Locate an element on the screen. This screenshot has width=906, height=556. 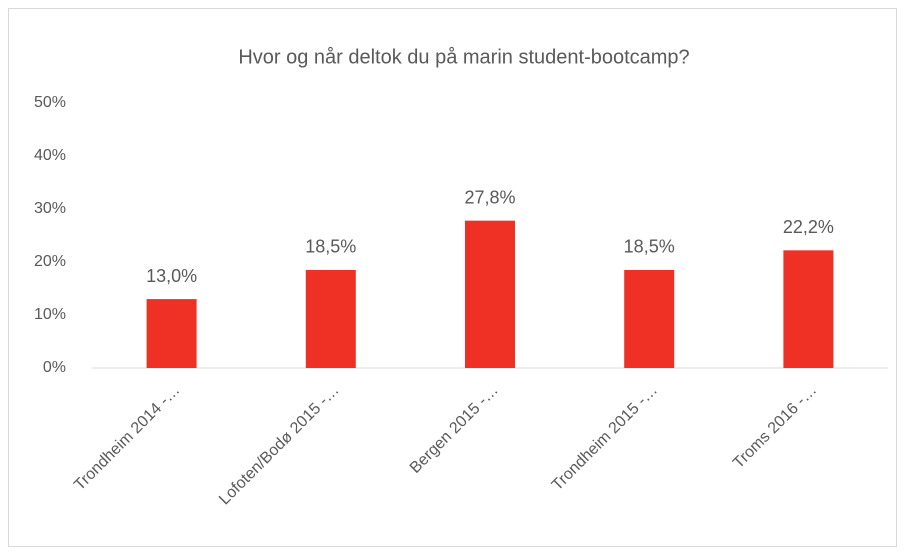
y-tick-label: 50% is located at coordinates (50, 102).